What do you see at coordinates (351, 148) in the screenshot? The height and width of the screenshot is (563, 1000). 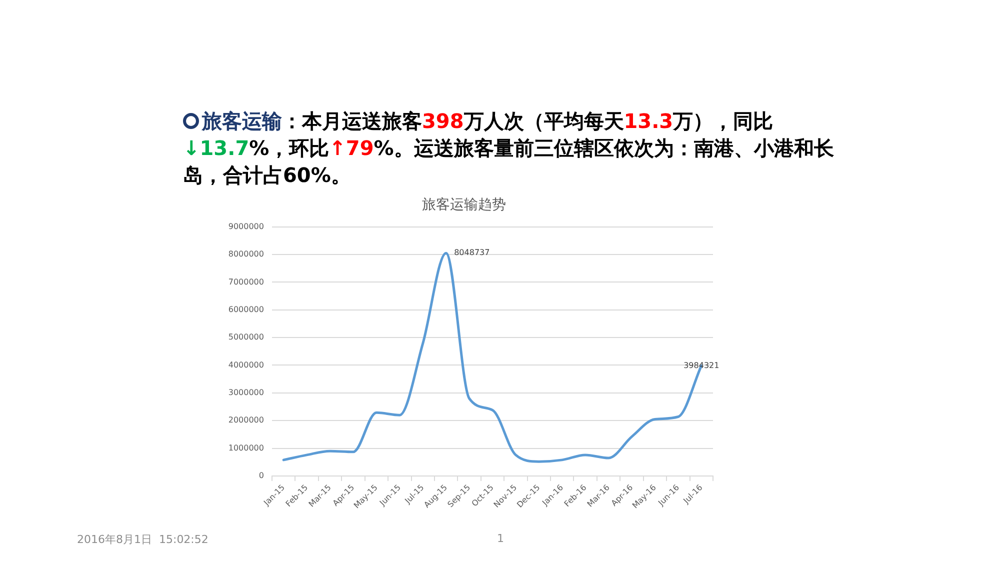 I see `text: ↑79` at bounding box center [351, 148].